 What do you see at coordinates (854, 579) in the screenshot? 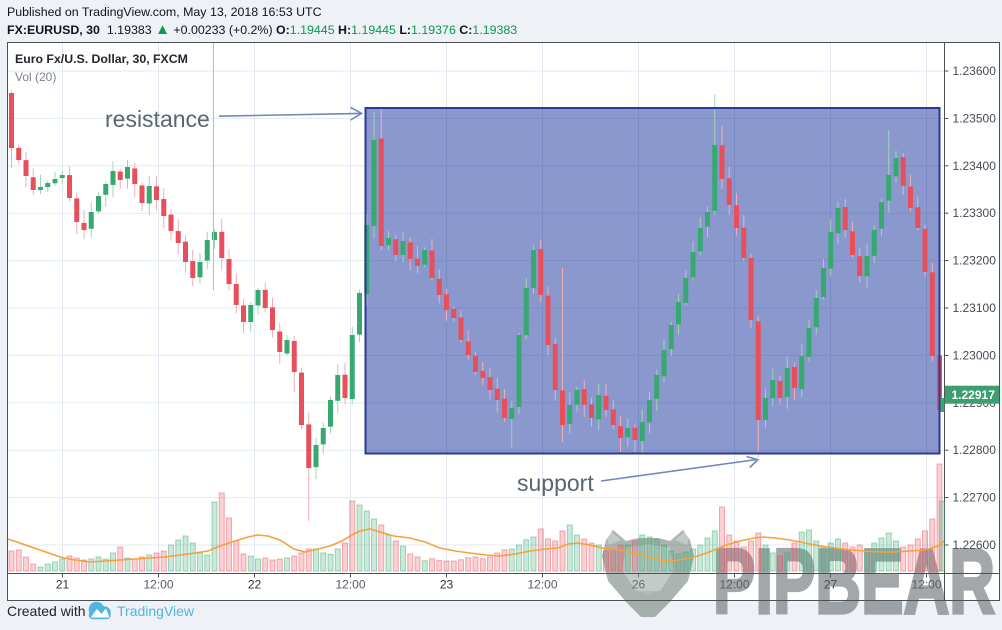
I see `svg-text: PIPBEAR` at bounding box center [854, 579].